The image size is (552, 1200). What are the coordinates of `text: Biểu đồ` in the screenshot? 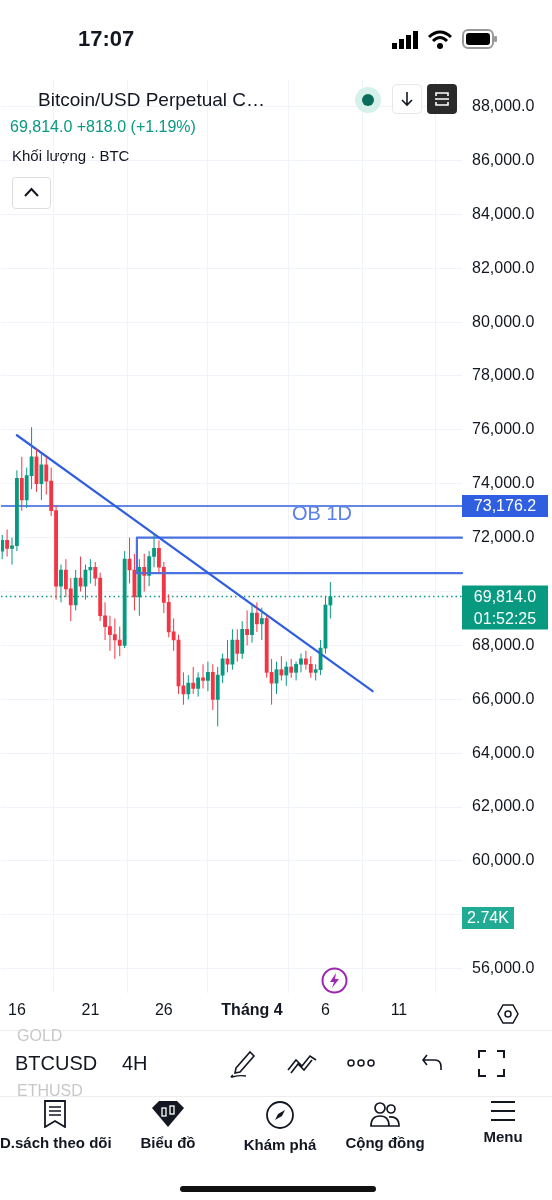 It's located at (168, 1142).